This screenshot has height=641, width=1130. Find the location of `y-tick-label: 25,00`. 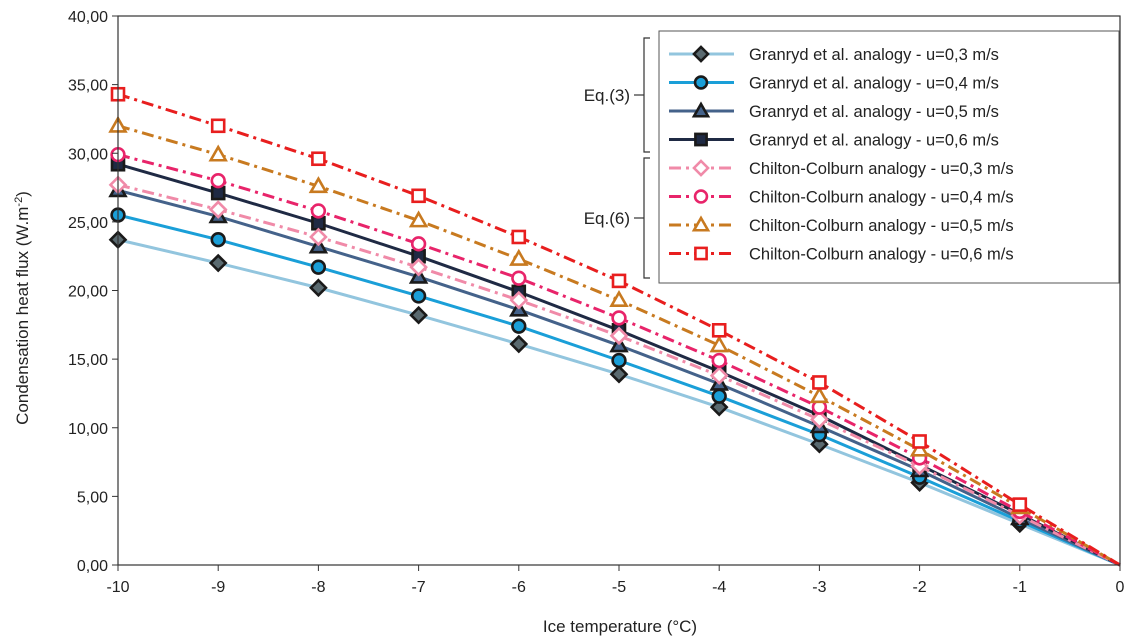

y-tick-label: 25,00 is located at coordinates (88, 223).